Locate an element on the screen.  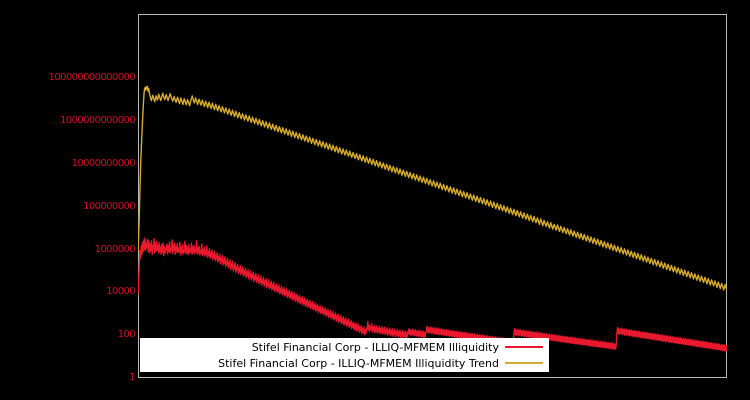
y-axis-tick-label: 10000000000 is located at coordinates (103, 163).